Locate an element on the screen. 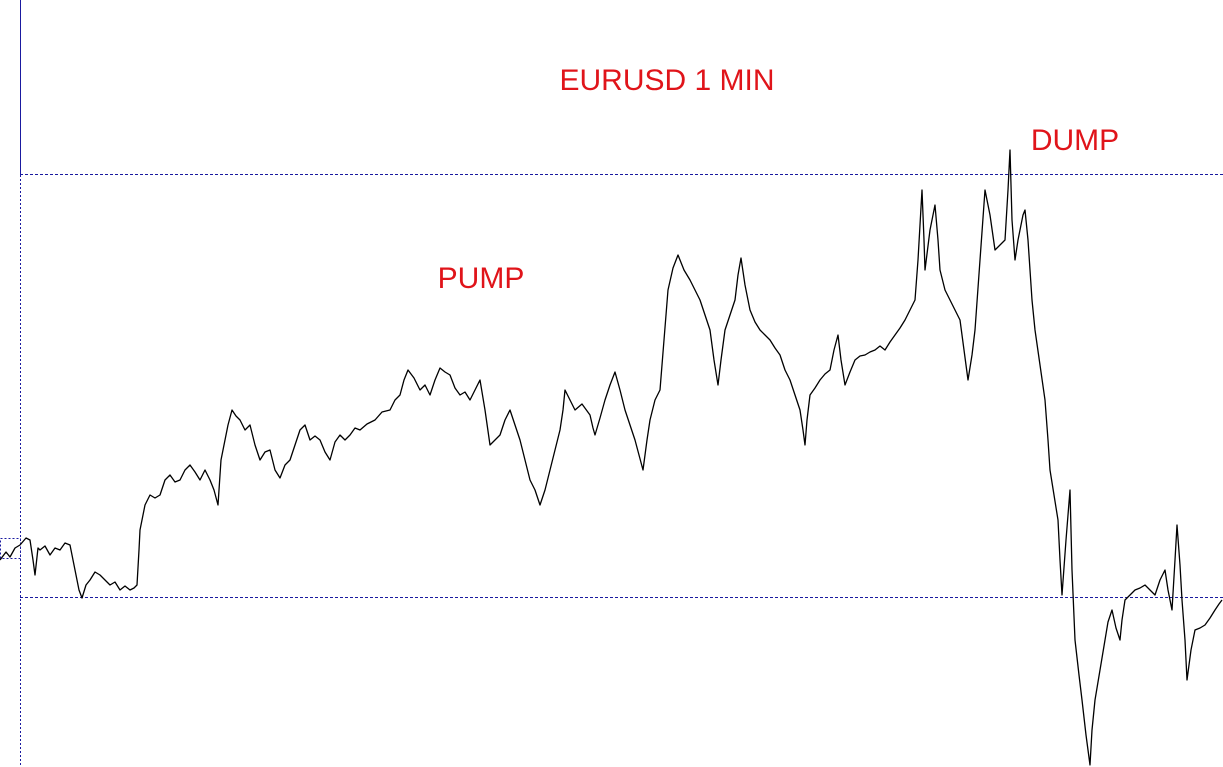  chart-title: EURUSD 1 MIN is located at coordinates (666, 80).